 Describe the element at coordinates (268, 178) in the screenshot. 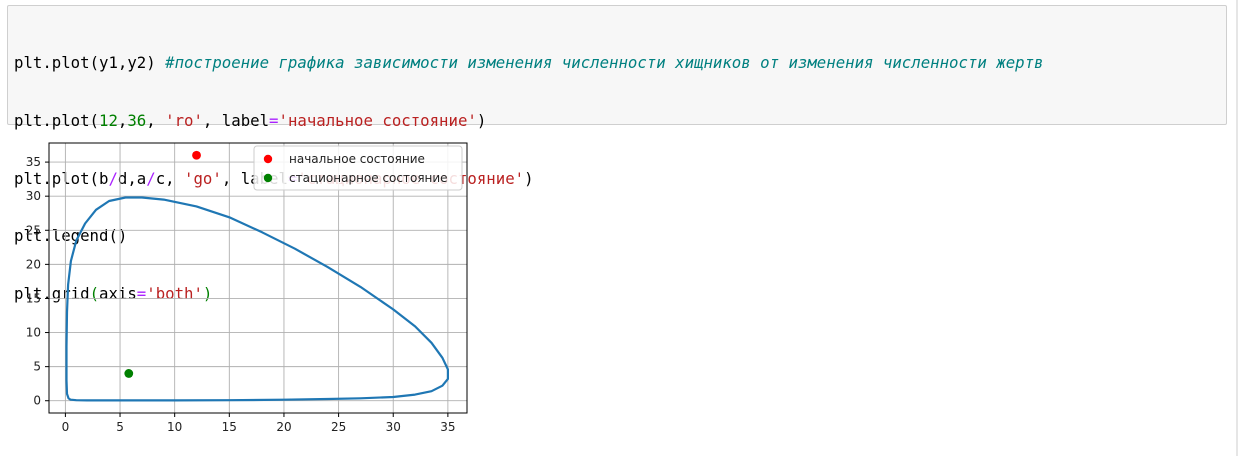

I see `legend-marker-steady` at that location.